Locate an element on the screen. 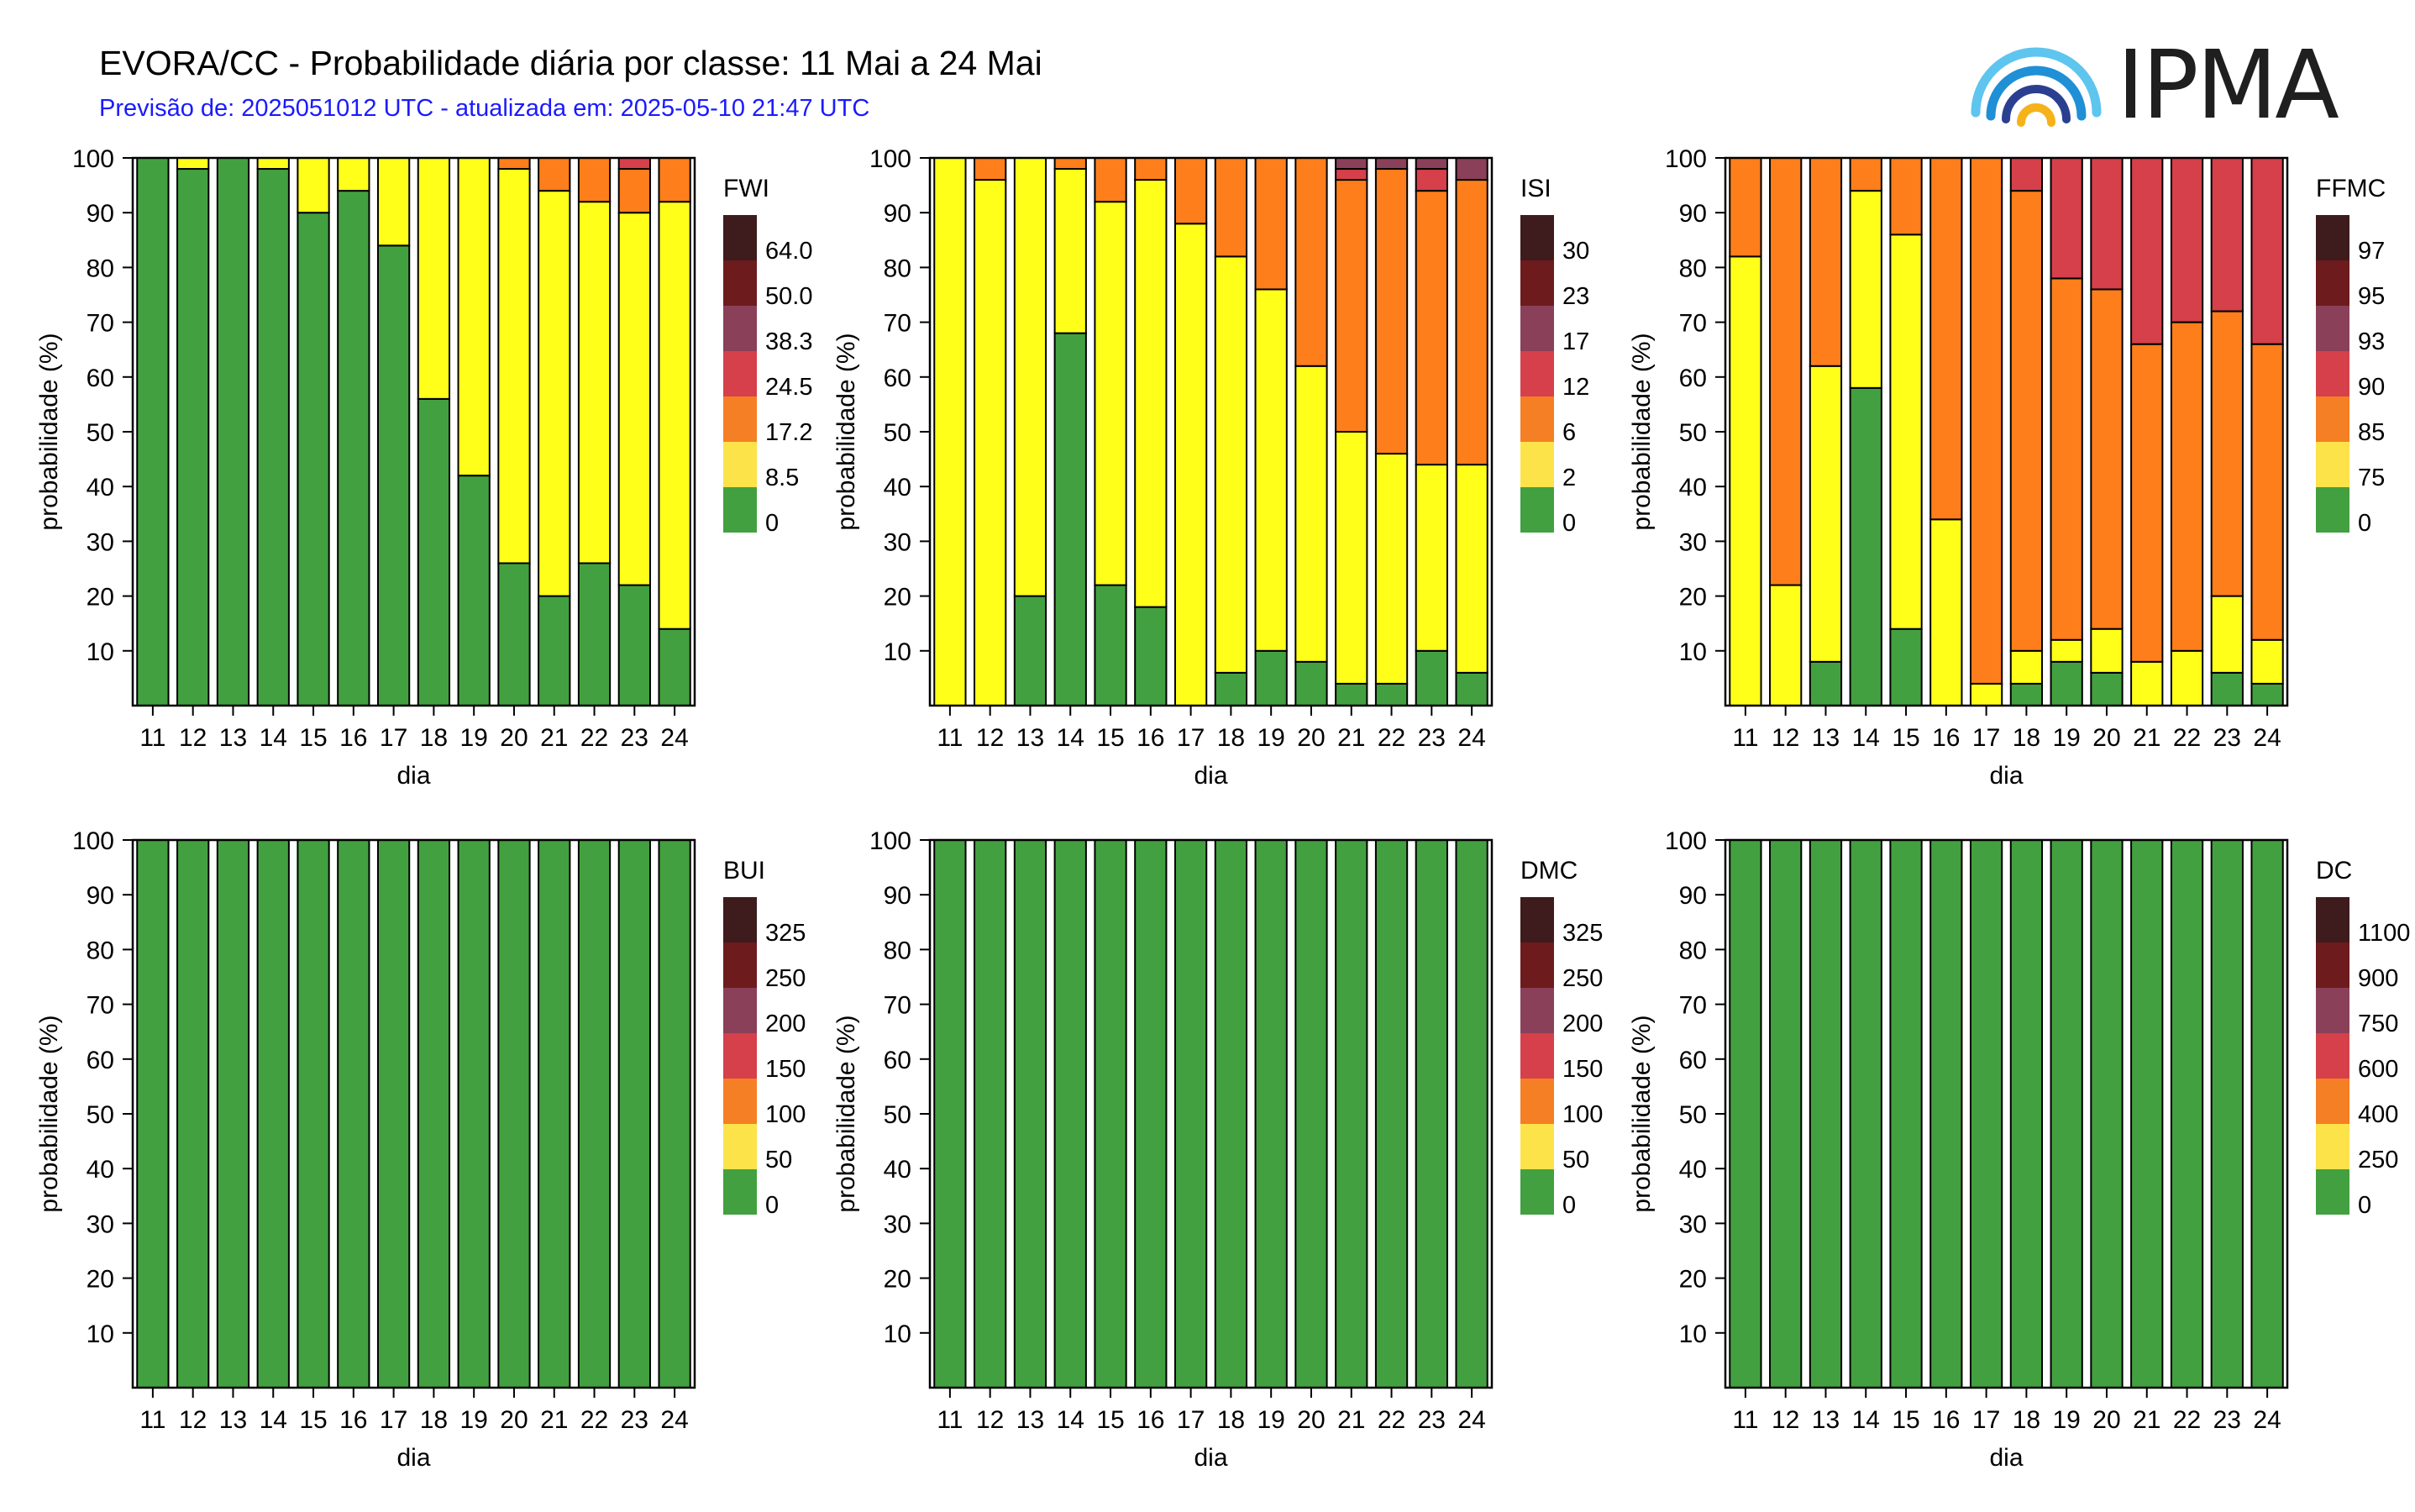  legend-label: 200 is located at coordinates (785, 1024).